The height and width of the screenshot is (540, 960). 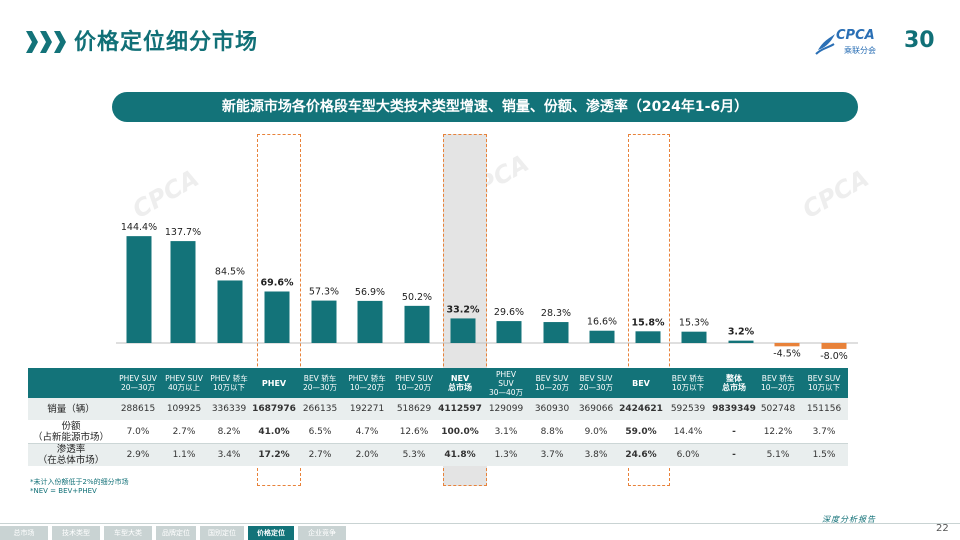 I want to click on header-cell: PHEV SUV 30—40万, so click(x=506, y=383).